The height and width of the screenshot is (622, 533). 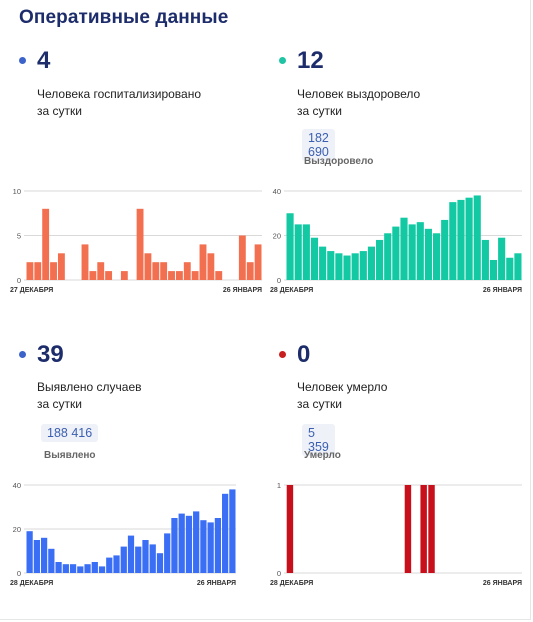 What do you see at coordinates (124, 17) in the screenshot?
I see `page-title: Оперативные данные` at bounding box center [124, 17].